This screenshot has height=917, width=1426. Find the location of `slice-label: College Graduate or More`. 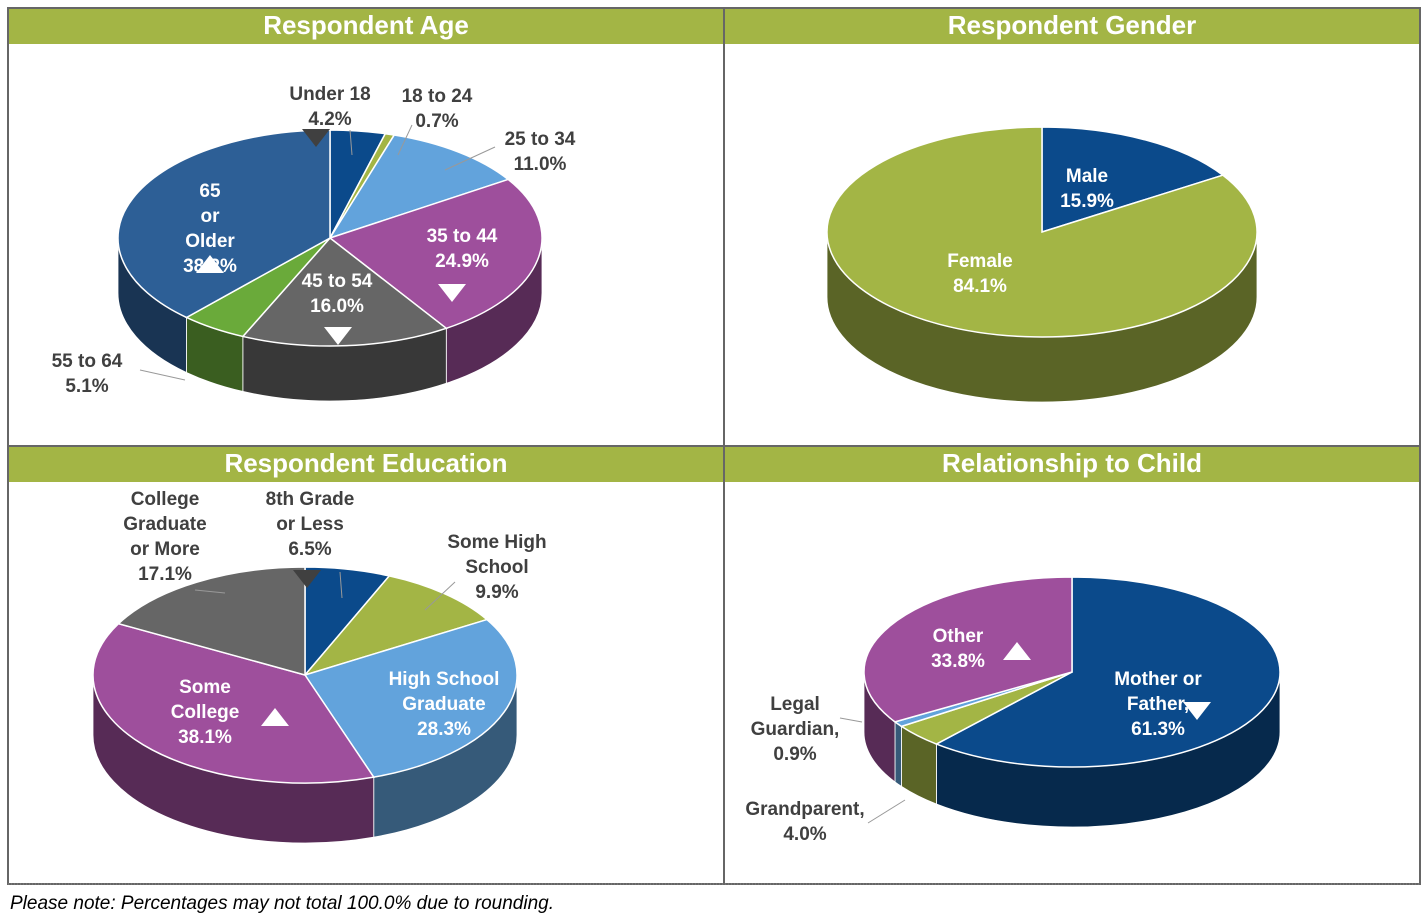

slice-label: College Graduate or More is located at coordinates (164, 524).